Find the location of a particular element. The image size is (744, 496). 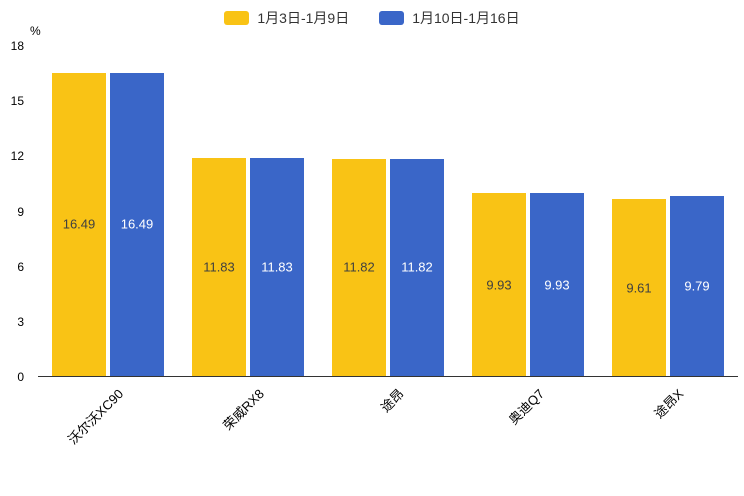

bar-series2: 11.82 is located at coordinates (417, 267).